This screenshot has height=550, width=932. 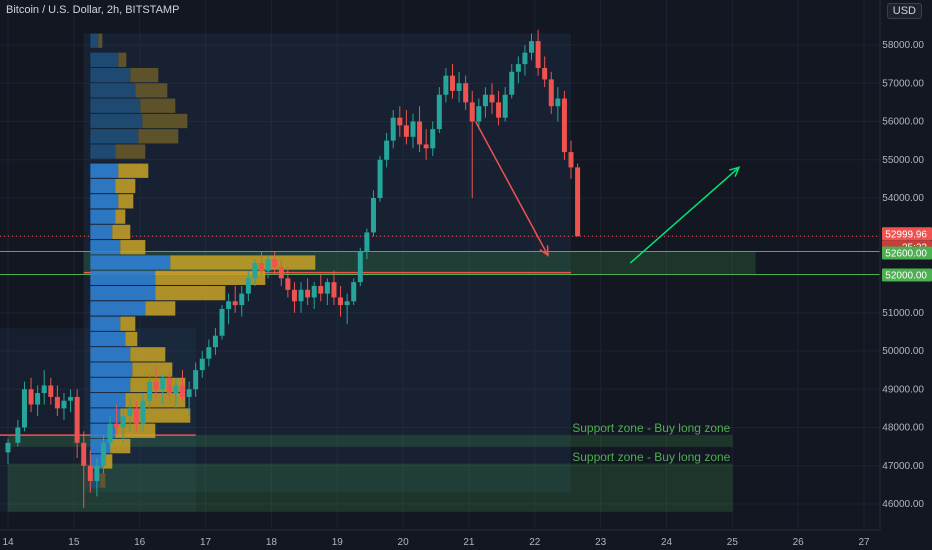 What do you see at coordinates (903, 198) in the screenshot?
I see `y-tick-label: 54000.00` at bounding box center [903, 198].